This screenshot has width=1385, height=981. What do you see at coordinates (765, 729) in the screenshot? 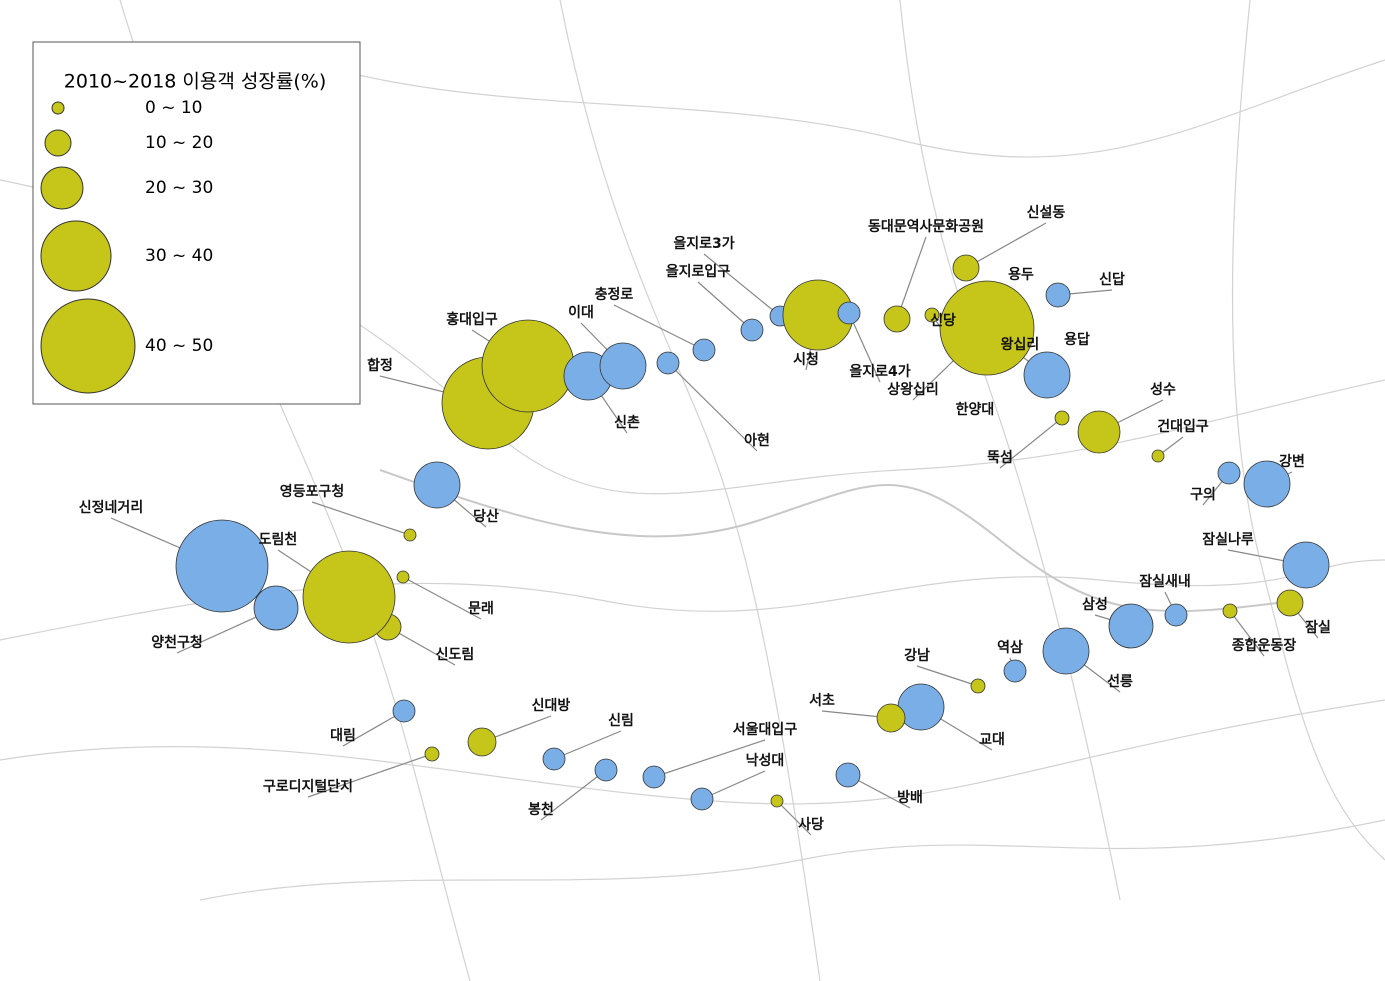
I see `station-label: 서울대입구` at bounding box center [765, 729].